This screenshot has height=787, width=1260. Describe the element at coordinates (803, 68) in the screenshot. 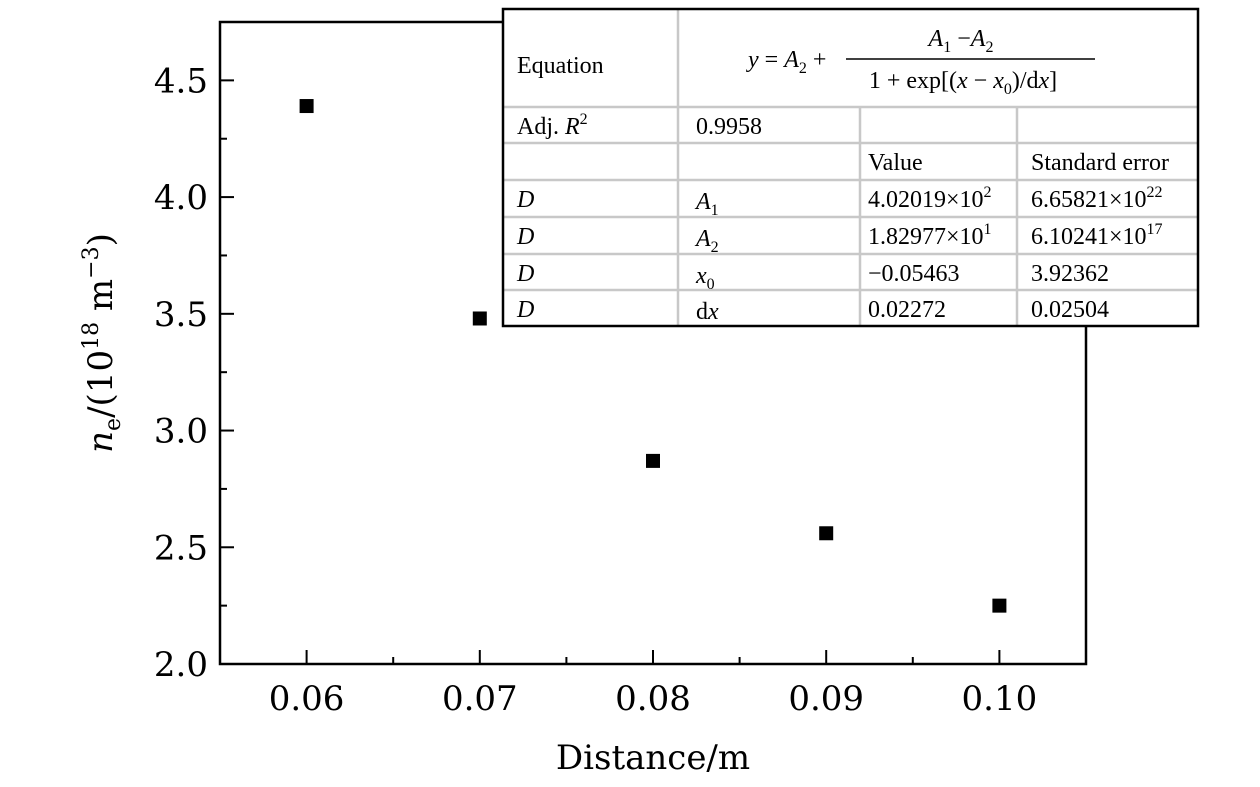

I see `eq-a2-subscript: 2` at that location.